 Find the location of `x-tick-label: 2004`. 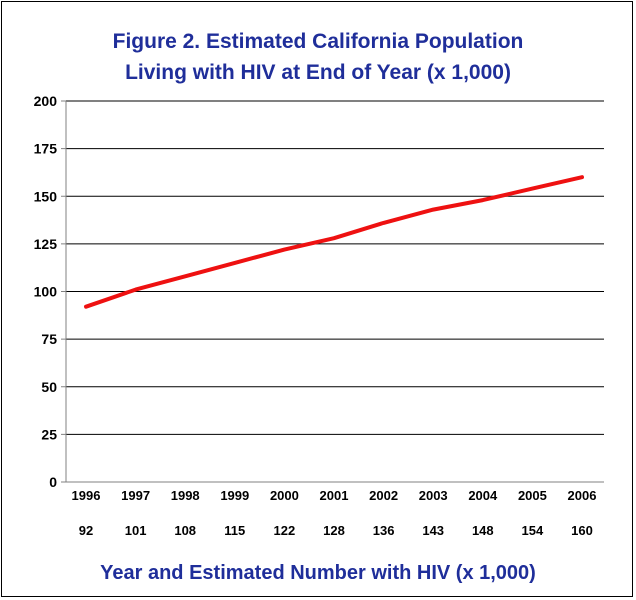

x-tick-label: 2004 is located at coordinates (483, 495).